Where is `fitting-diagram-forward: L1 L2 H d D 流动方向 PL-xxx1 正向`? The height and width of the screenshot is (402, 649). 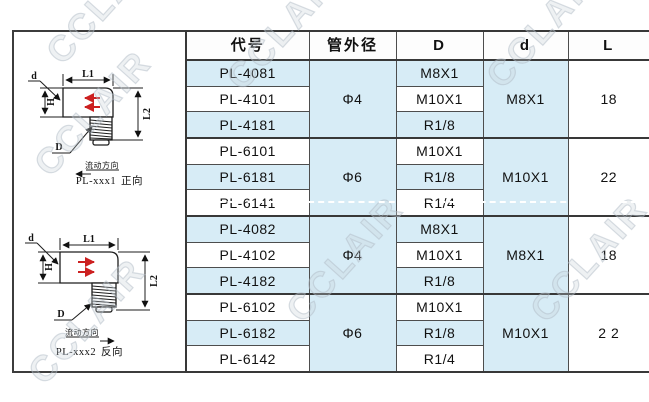
fitting-diagram-forward: L1 L2 H d D 流动方向 PL-xxx1 正向 is located at coordinates (90, 128).